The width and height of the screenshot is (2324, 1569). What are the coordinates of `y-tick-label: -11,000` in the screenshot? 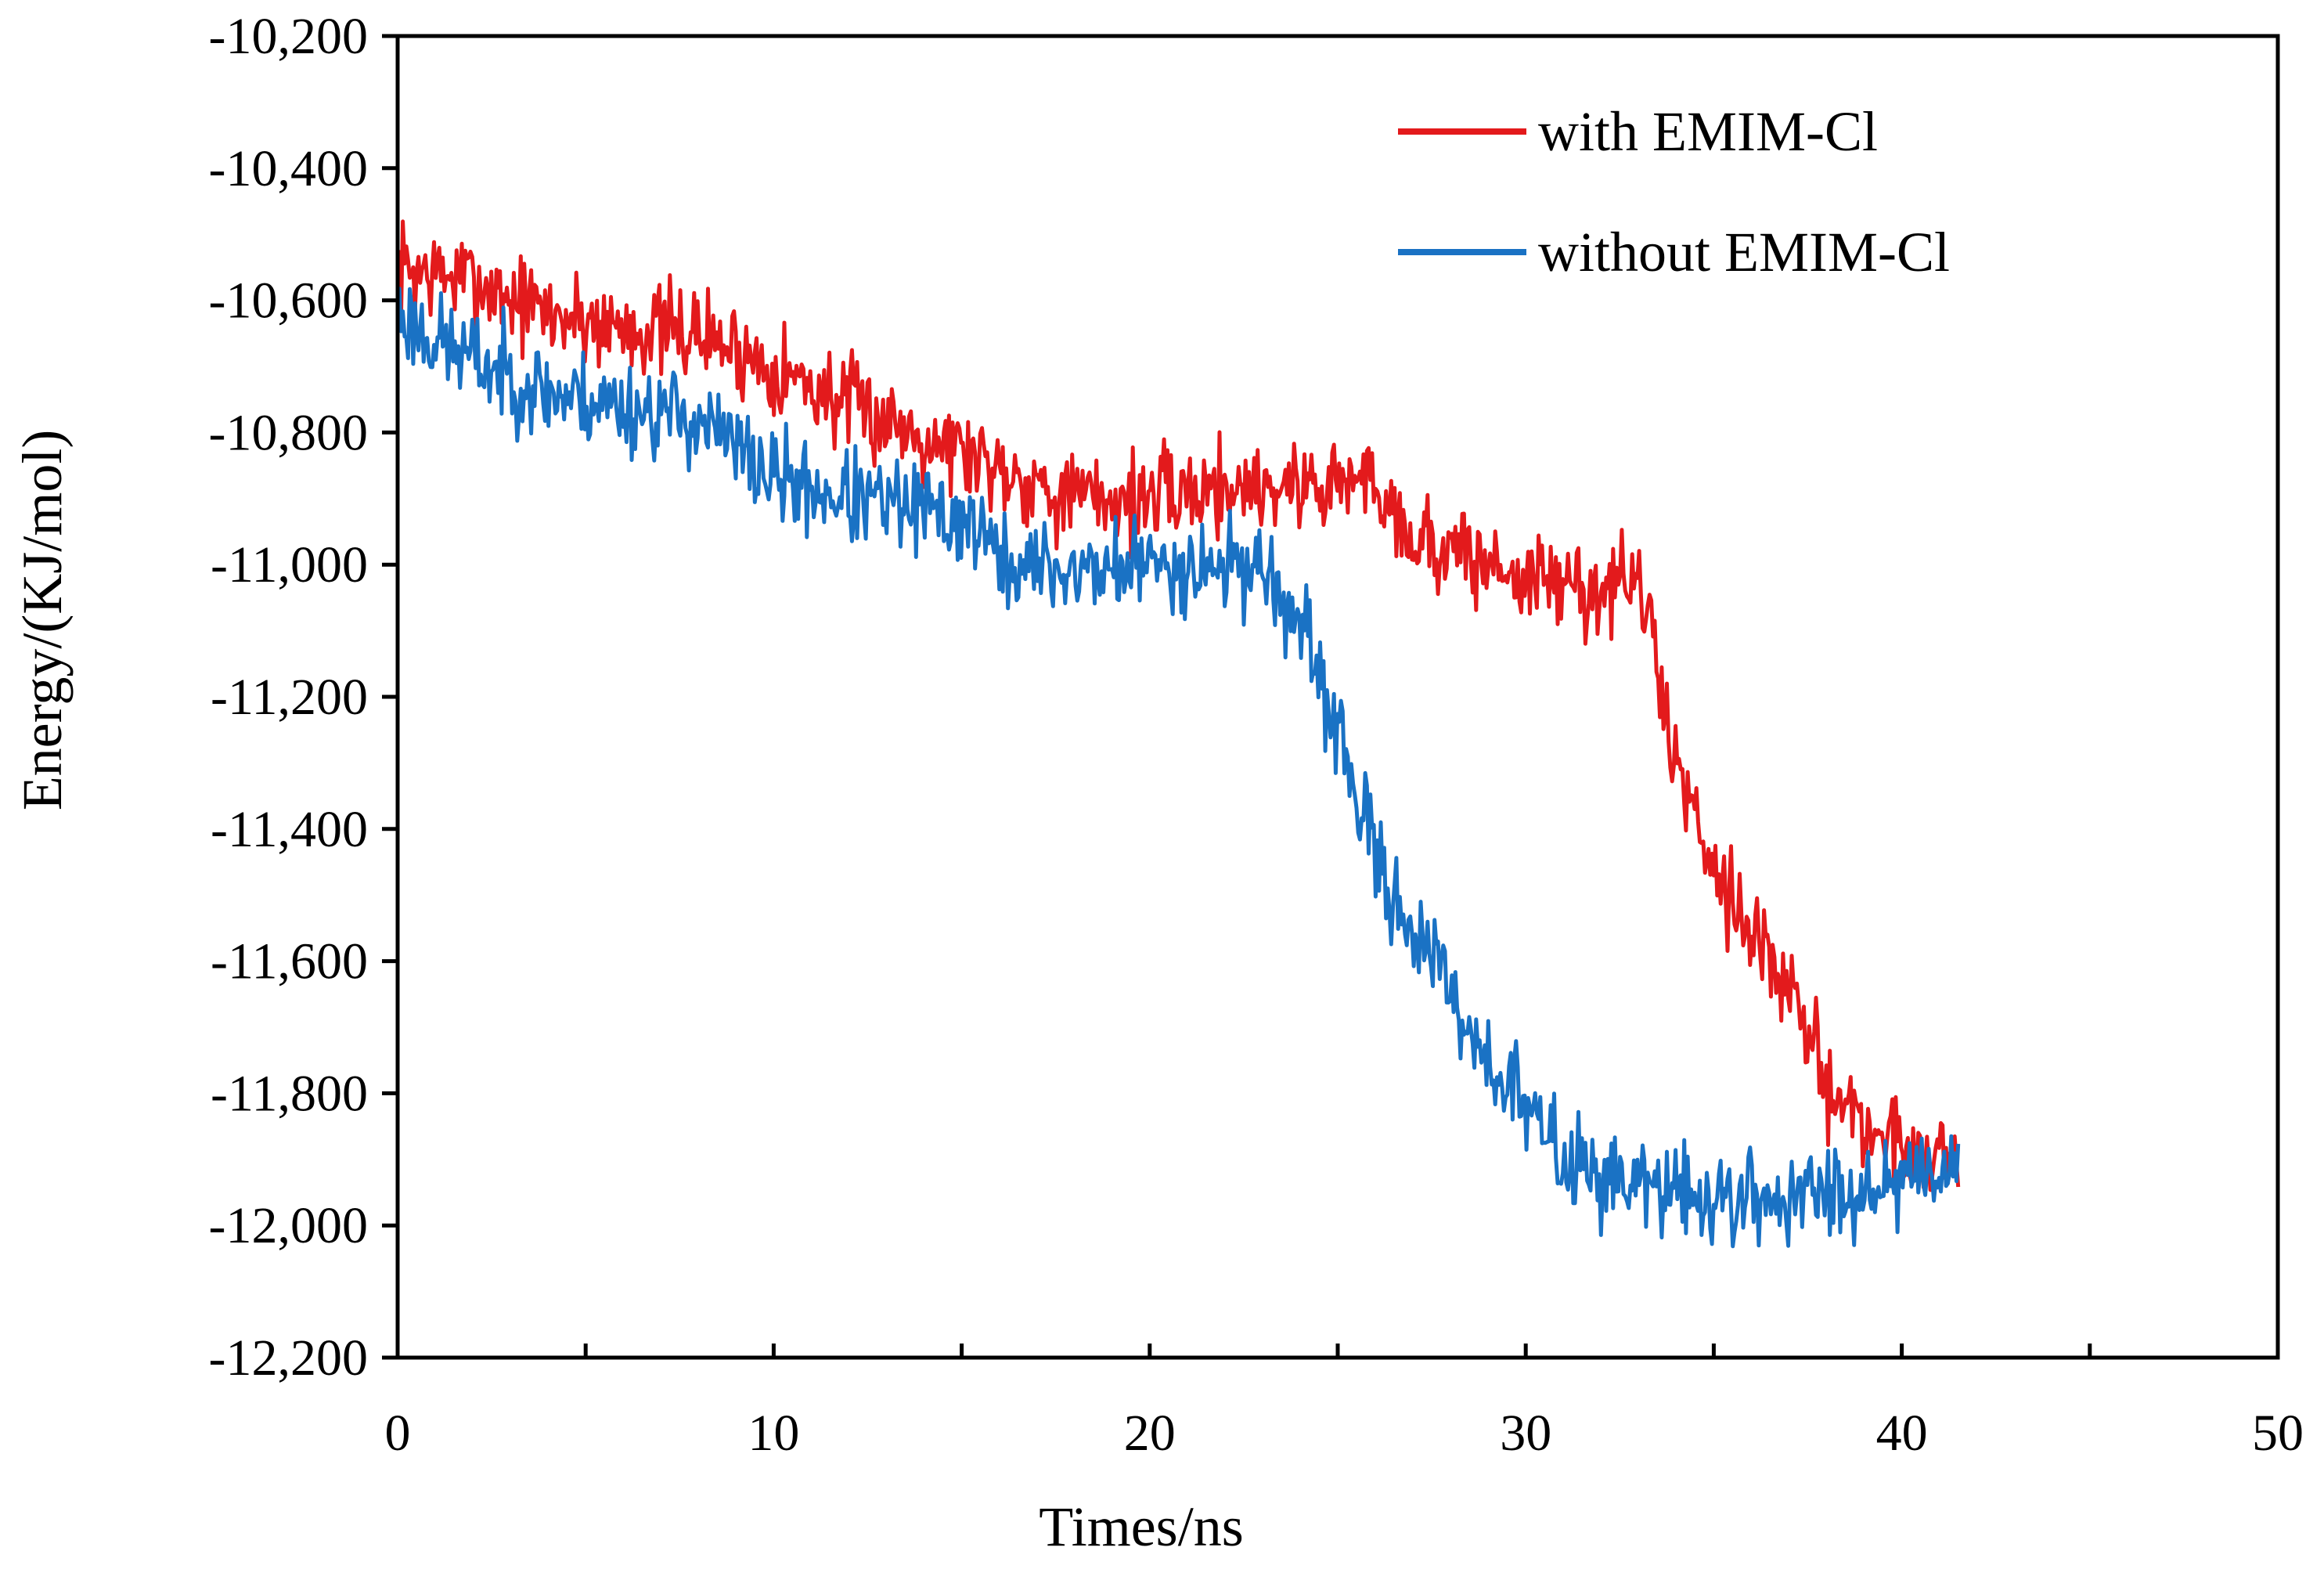 It's located at (289, 564).